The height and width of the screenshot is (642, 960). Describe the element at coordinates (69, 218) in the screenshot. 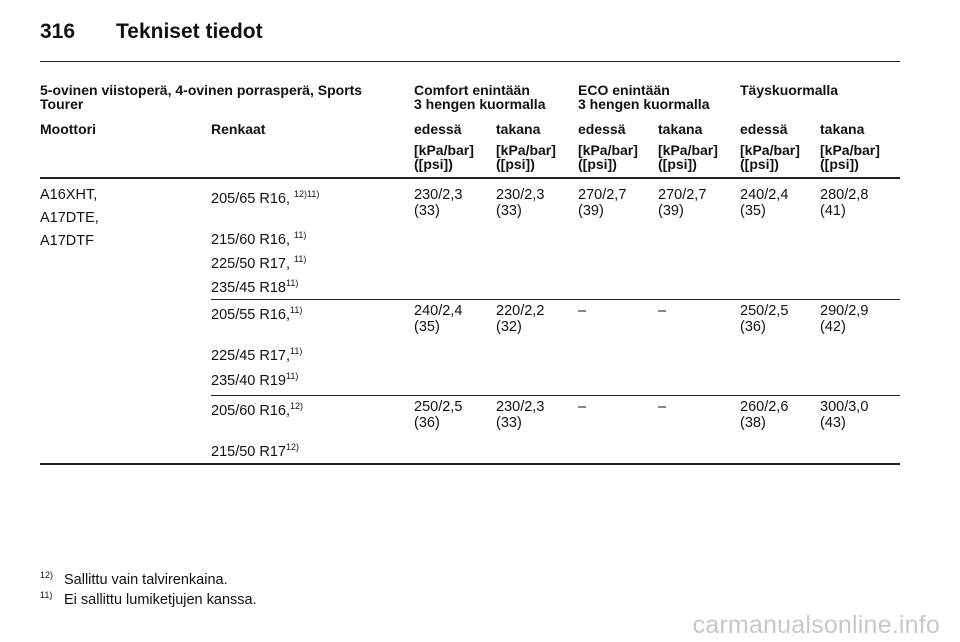

I see `engine-code: A17DTE,` at that location.